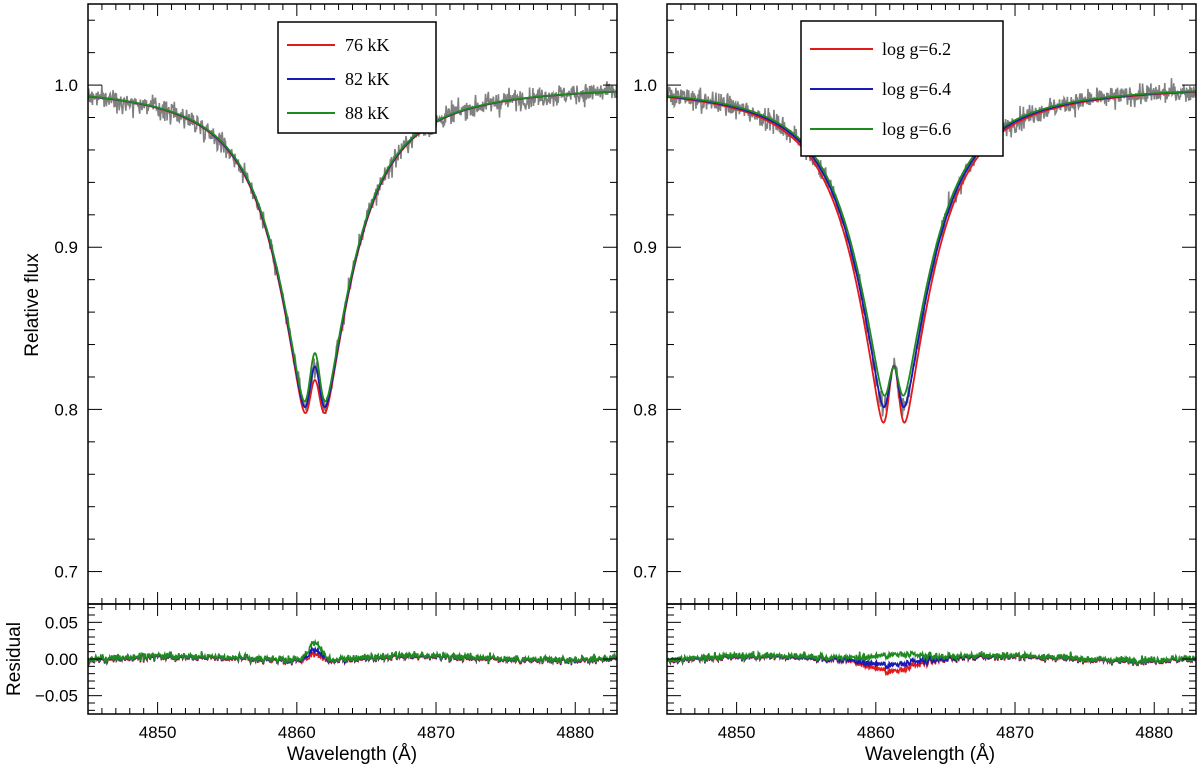 The height and width of the screenshot is (768, 1200). Describe the element at coordinates (916, 49) in the screenshot. I see `legend-right-label-1: log g=6.2` at that location.